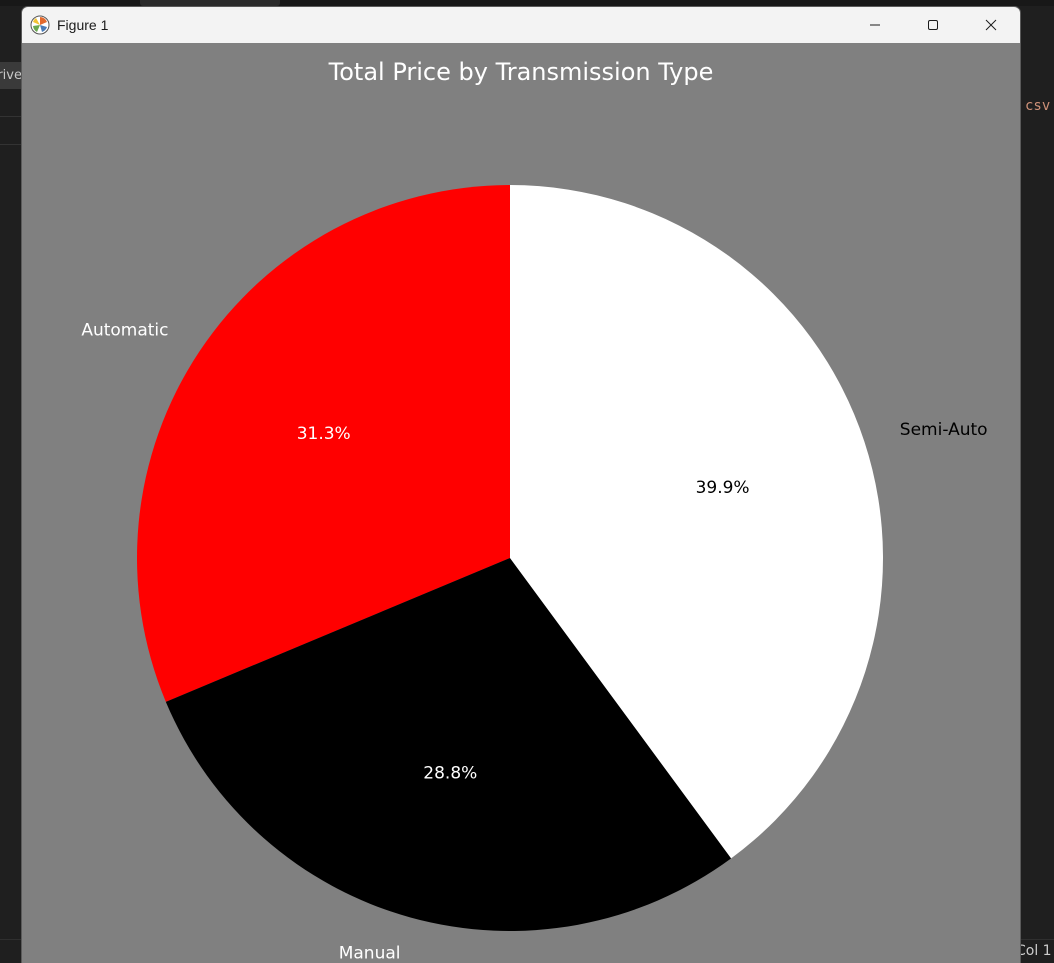 The height and width of the screenshot is (963, 1054). I want to click on slice-label-semi-auto: Semi-Auto, so click(944, 430).